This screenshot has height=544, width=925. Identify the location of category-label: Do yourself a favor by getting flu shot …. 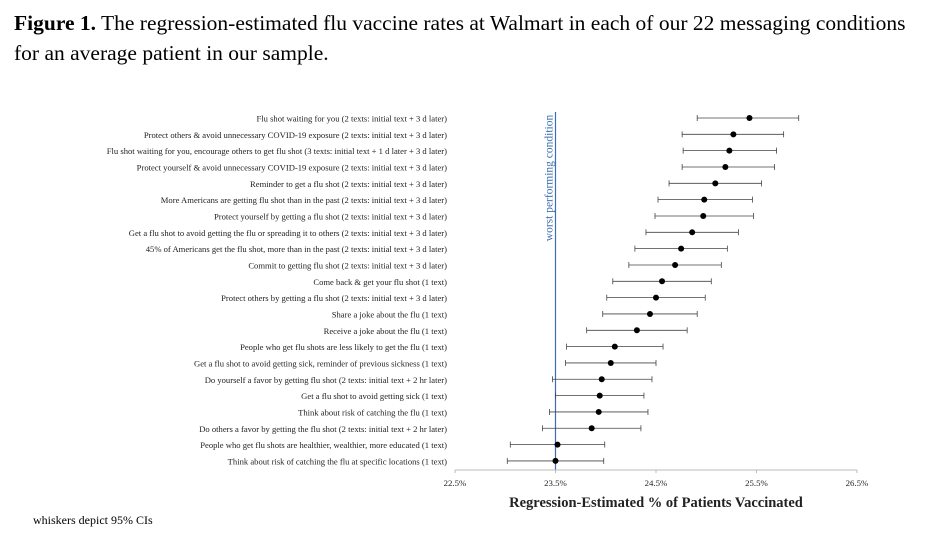
(326, 380).